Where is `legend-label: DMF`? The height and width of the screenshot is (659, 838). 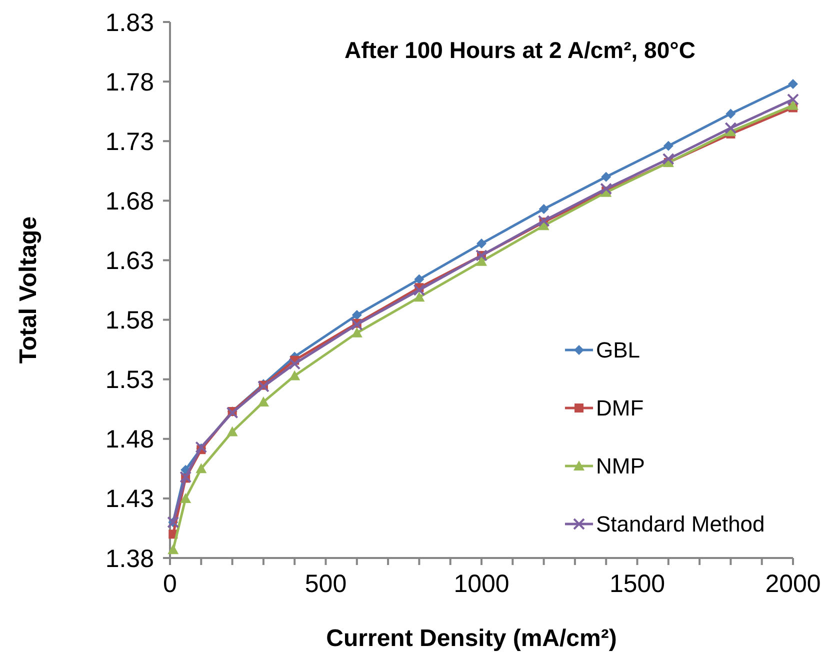 legend-label: DMF is located at coordinates (620, 408).